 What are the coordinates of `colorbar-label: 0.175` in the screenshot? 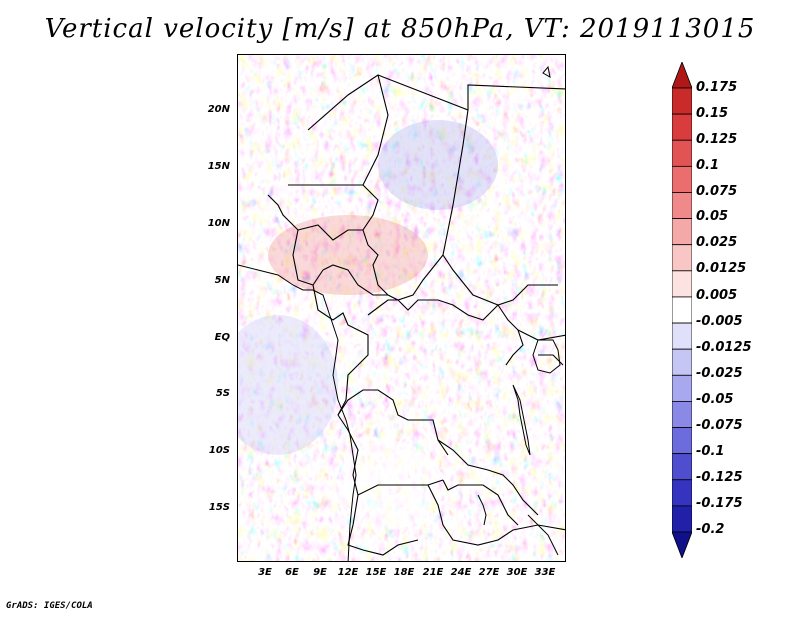 It's located at (717, 87).